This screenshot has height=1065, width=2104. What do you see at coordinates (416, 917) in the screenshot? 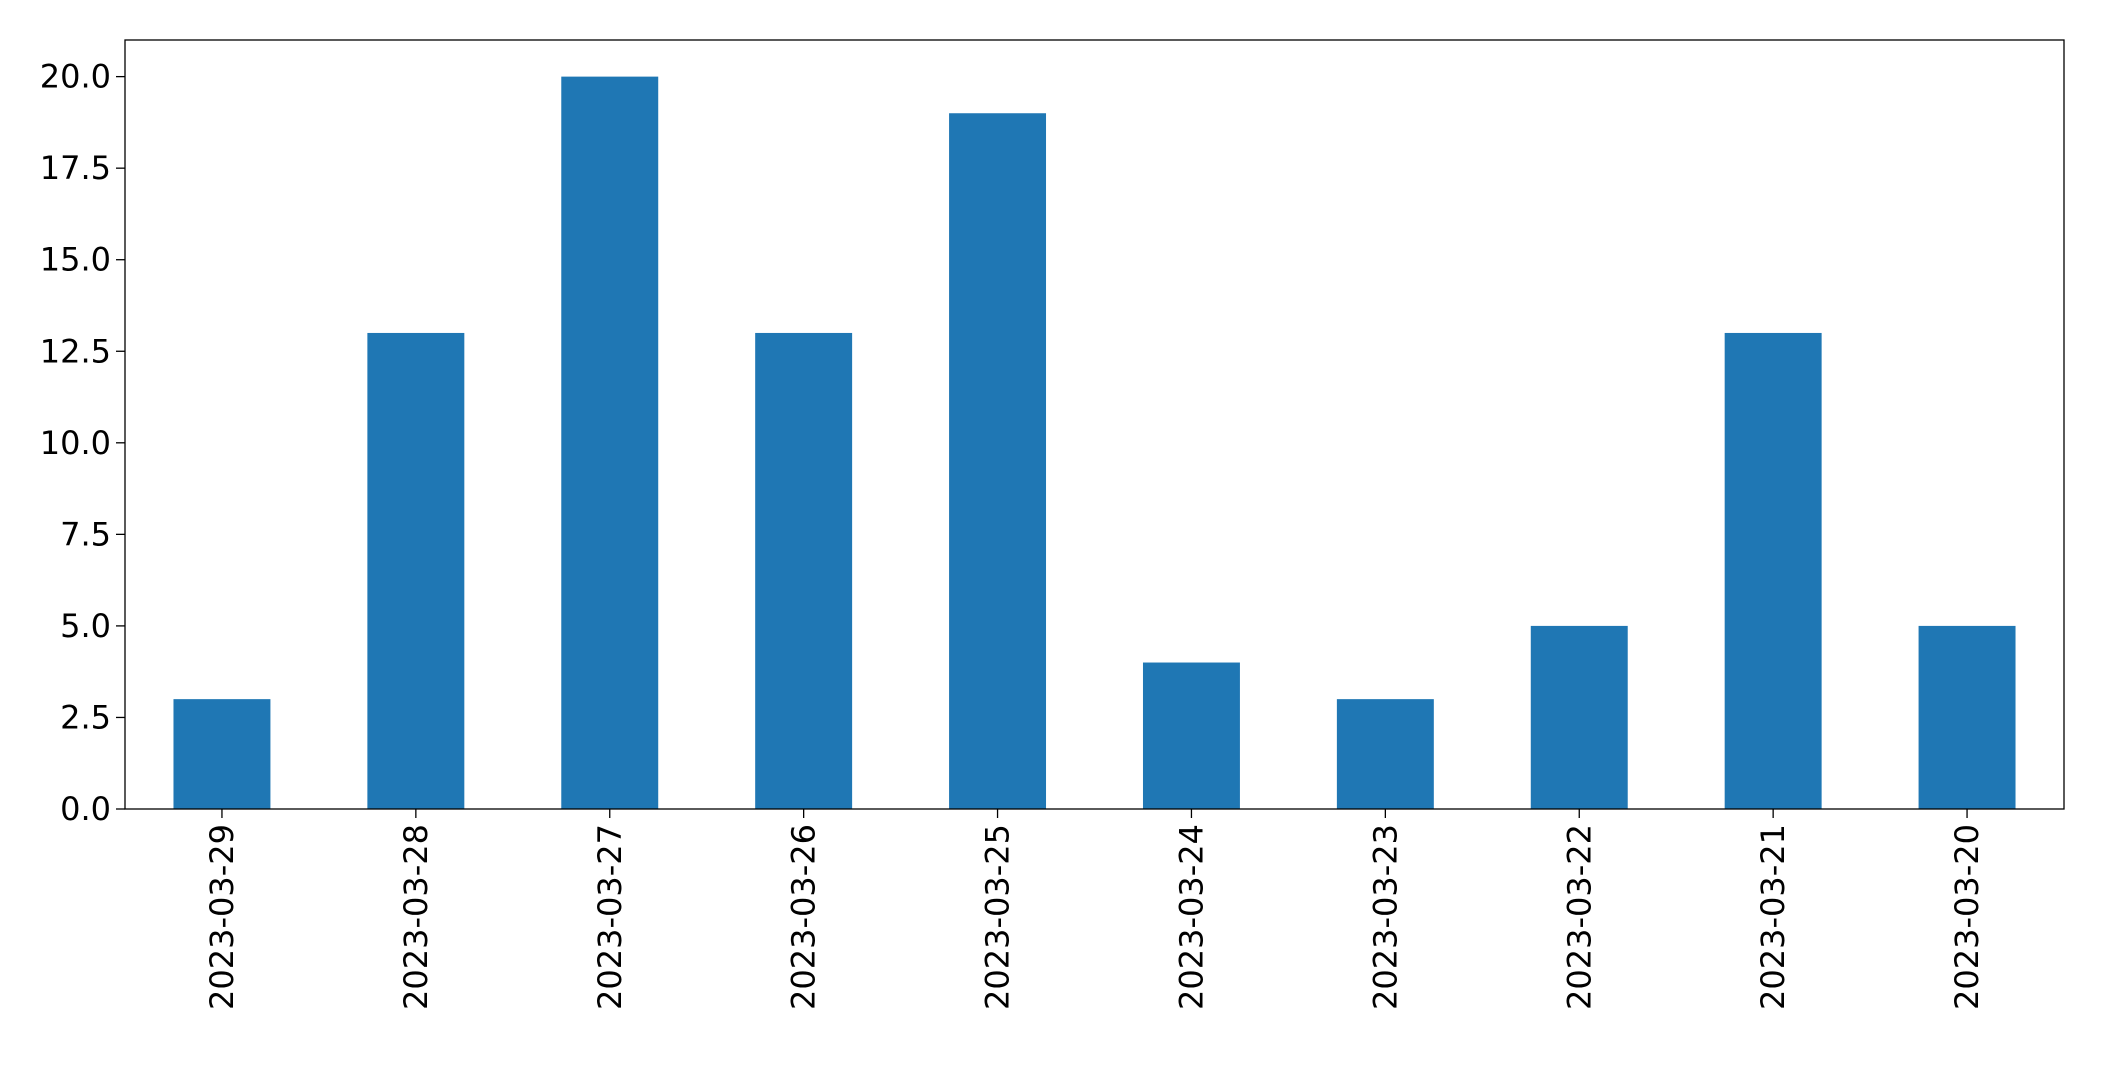
I see `x-tick-label: 2023-03-28` at bounding box center [416, 917].